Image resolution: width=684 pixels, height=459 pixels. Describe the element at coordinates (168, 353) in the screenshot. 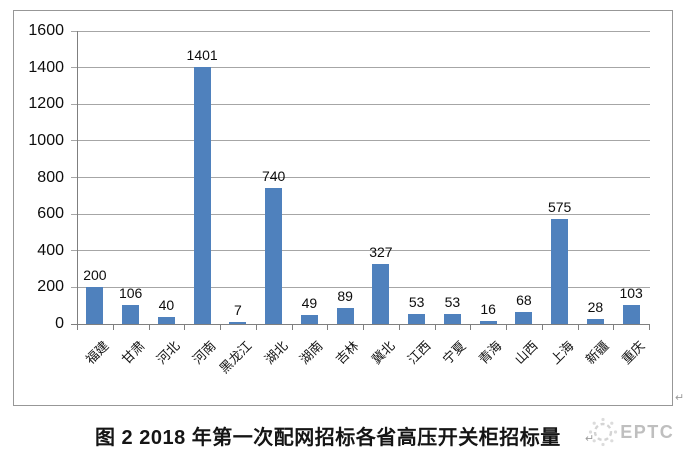

I see `x-axis-label: 河北` at that location.